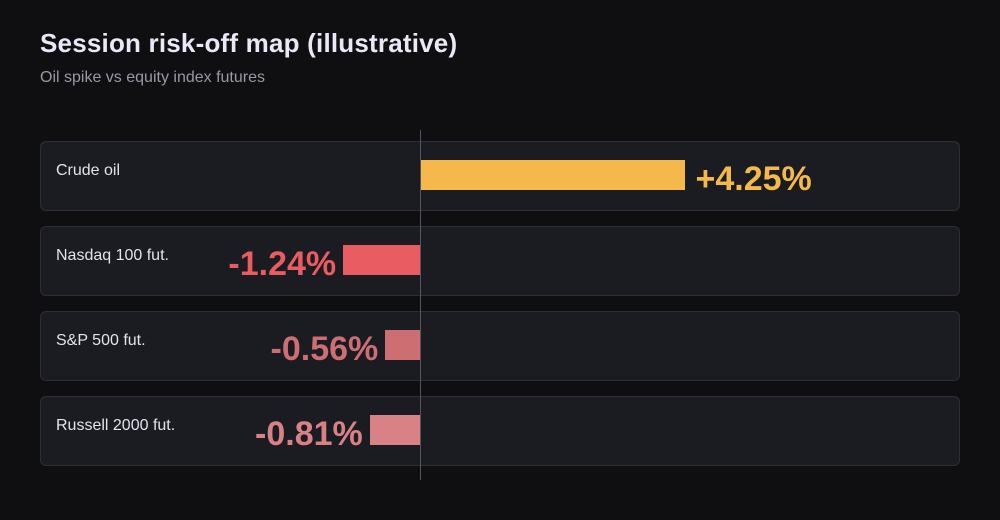 The image size is (1000, 520). I want to click on bar-crude-oil, so click(553, 175).